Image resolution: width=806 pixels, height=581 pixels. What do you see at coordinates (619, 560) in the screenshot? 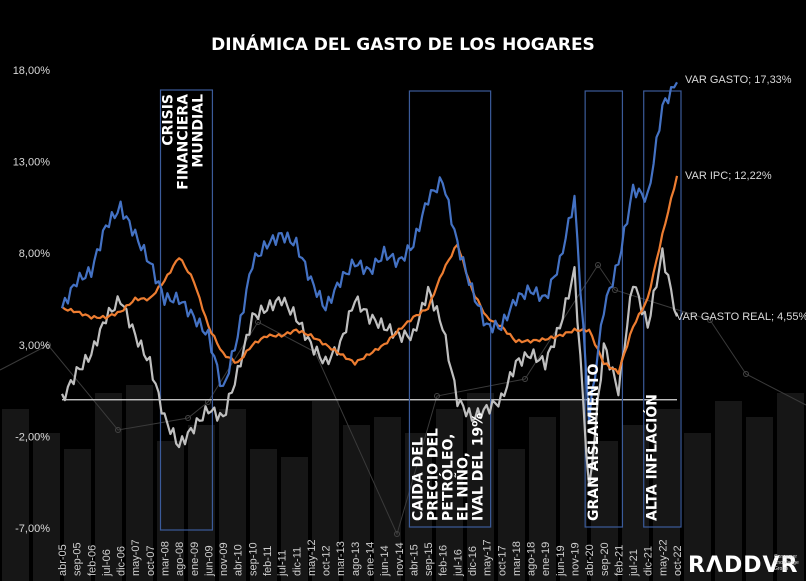
I see `x-tick-label: feb-21` at bounding box center [619, 560].